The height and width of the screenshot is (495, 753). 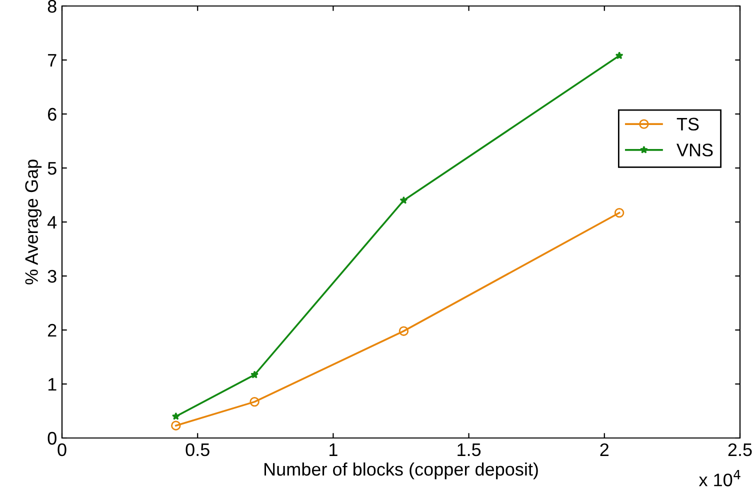 I want to click on y-tick-label: 5, so click(x=52, y=168).